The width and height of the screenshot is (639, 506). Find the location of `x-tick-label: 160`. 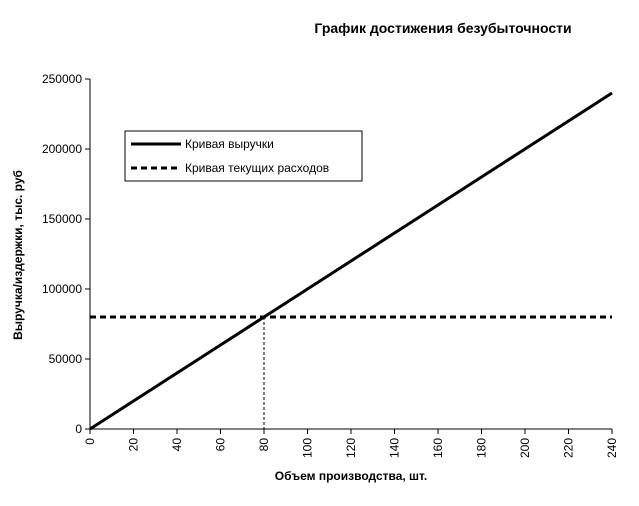

x-tick-label: 160 is located at coordinates (438, 448).